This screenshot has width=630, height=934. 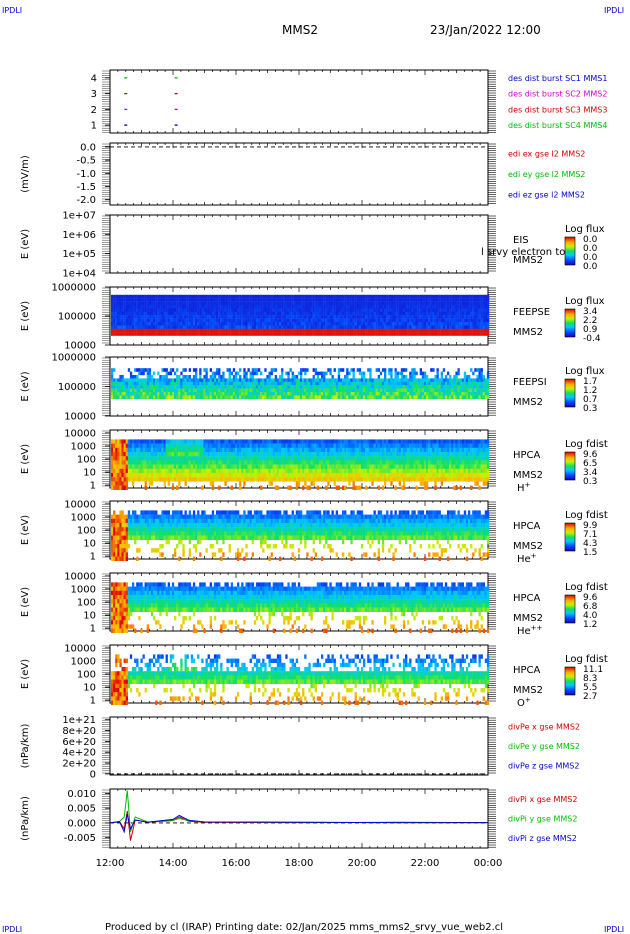 I want to click on colorbar-title: Log flux, so click(x=585, y=301).